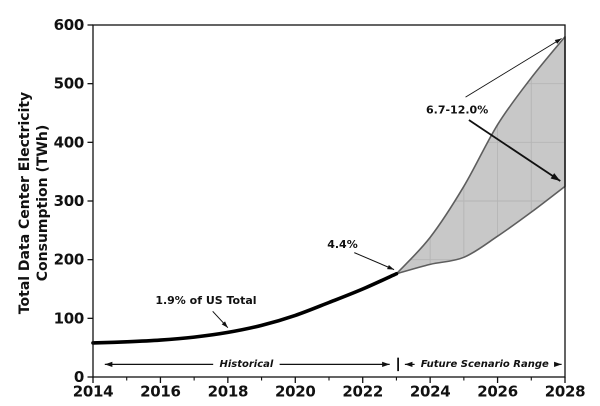  I want to click on x-tick-label: 2020, so click(295, 392).